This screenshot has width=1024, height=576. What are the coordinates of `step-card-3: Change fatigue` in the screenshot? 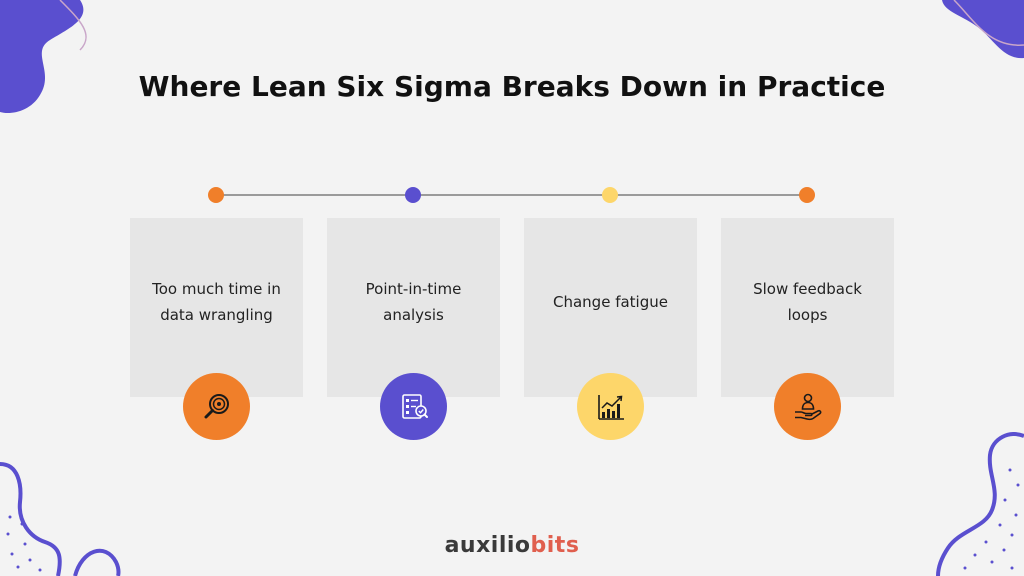 It's located at (610, 307).